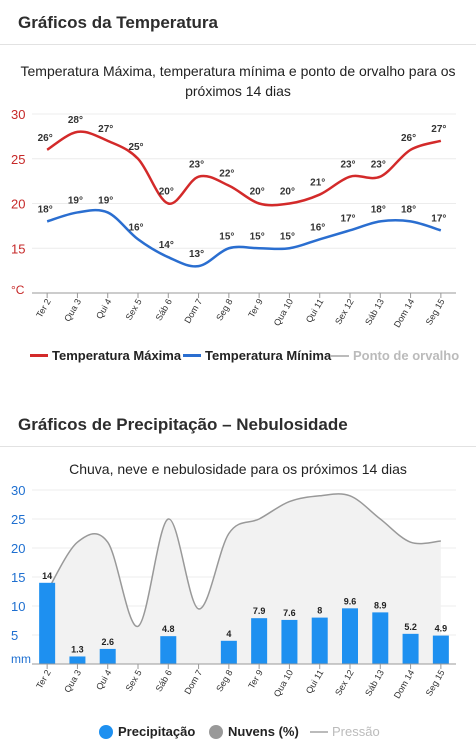 This screenshot has height=750, width=476. Describe the element at coordinates (18, 606) in the screenshot. I see `y-tick-label: 10` at that location.